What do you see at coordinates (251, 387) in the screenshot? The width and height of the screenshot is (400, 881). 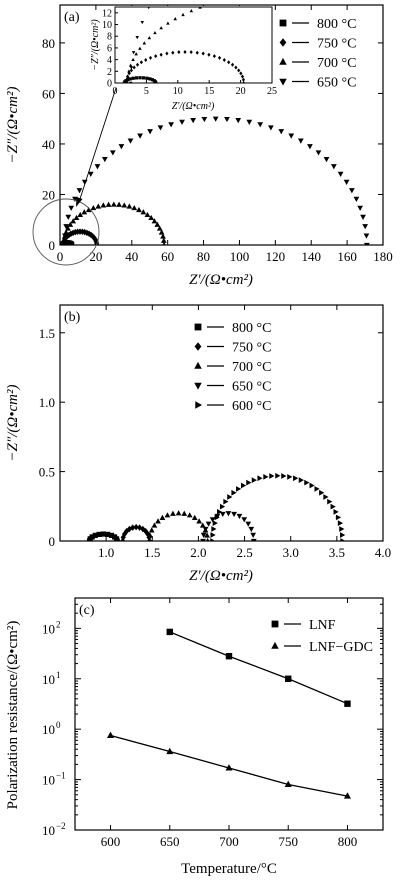 I see `legend-entry: 650 °C` at bounding box center [251, 387].